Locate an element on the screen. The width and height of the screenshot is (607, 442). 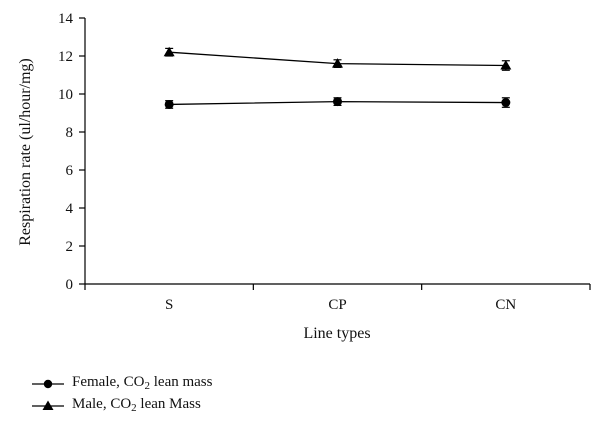
y-tick-label: 6 is located at coordinates (70, 171).